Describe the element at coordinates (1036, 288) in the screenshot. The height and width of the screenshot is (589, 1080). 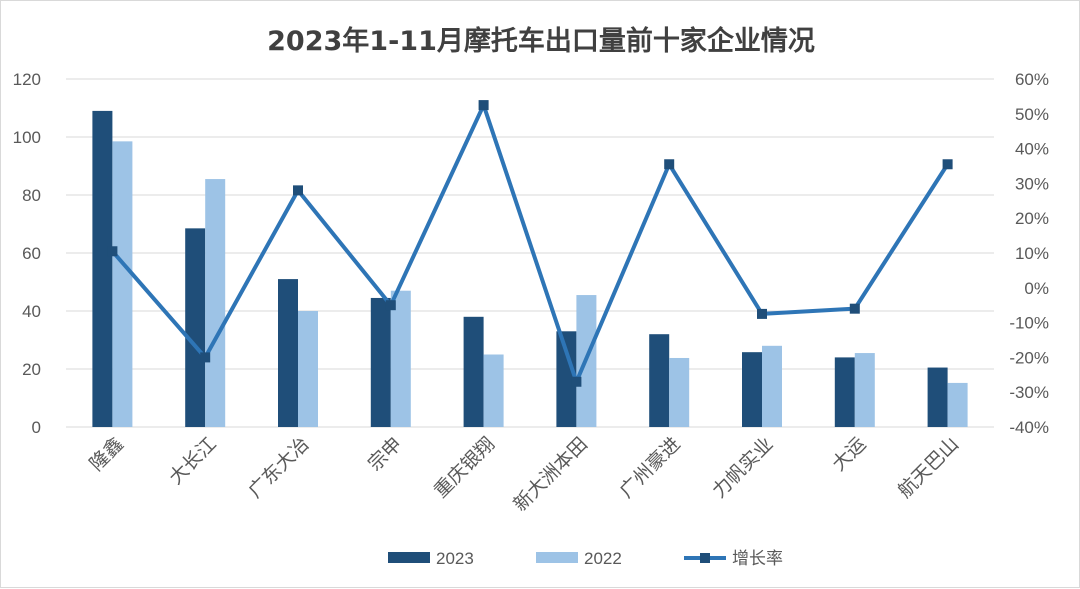
I see `right-axis-tick-label: 0%` at that location.